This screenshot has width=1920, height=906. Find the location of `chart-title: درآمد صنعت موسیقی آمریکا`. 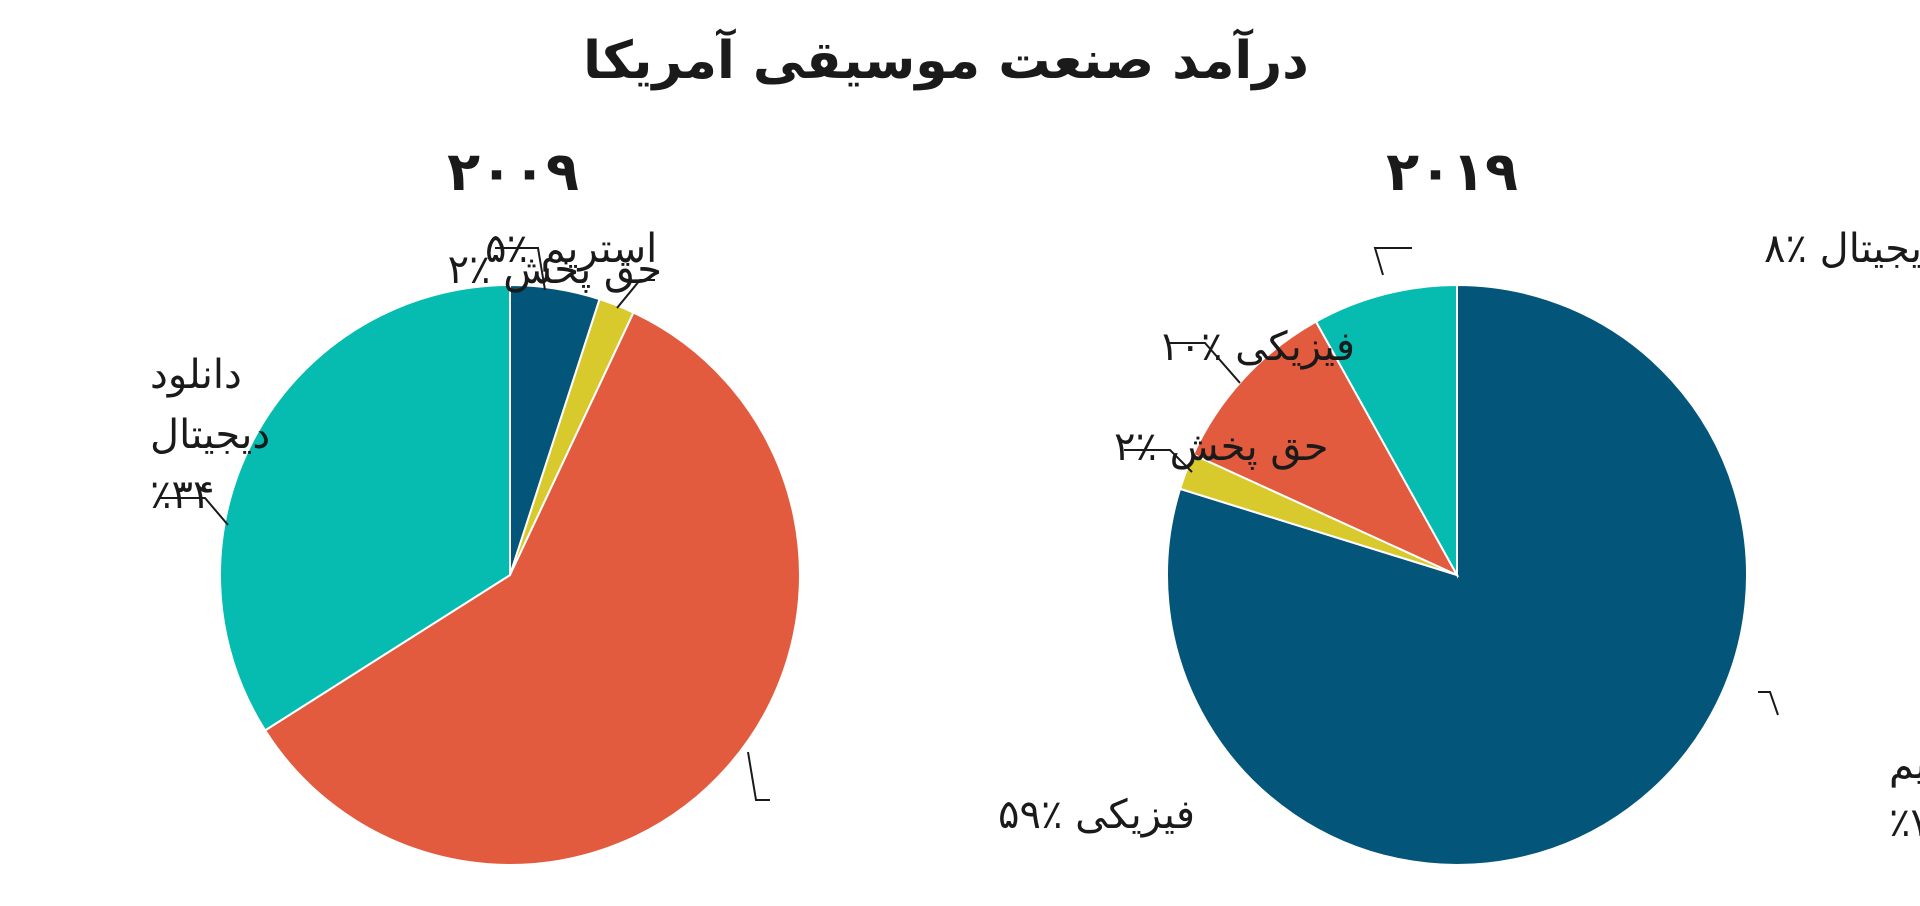

chart-title: درآمد صنعت موسیقی آمریکا is located at coordinates (946, 59).